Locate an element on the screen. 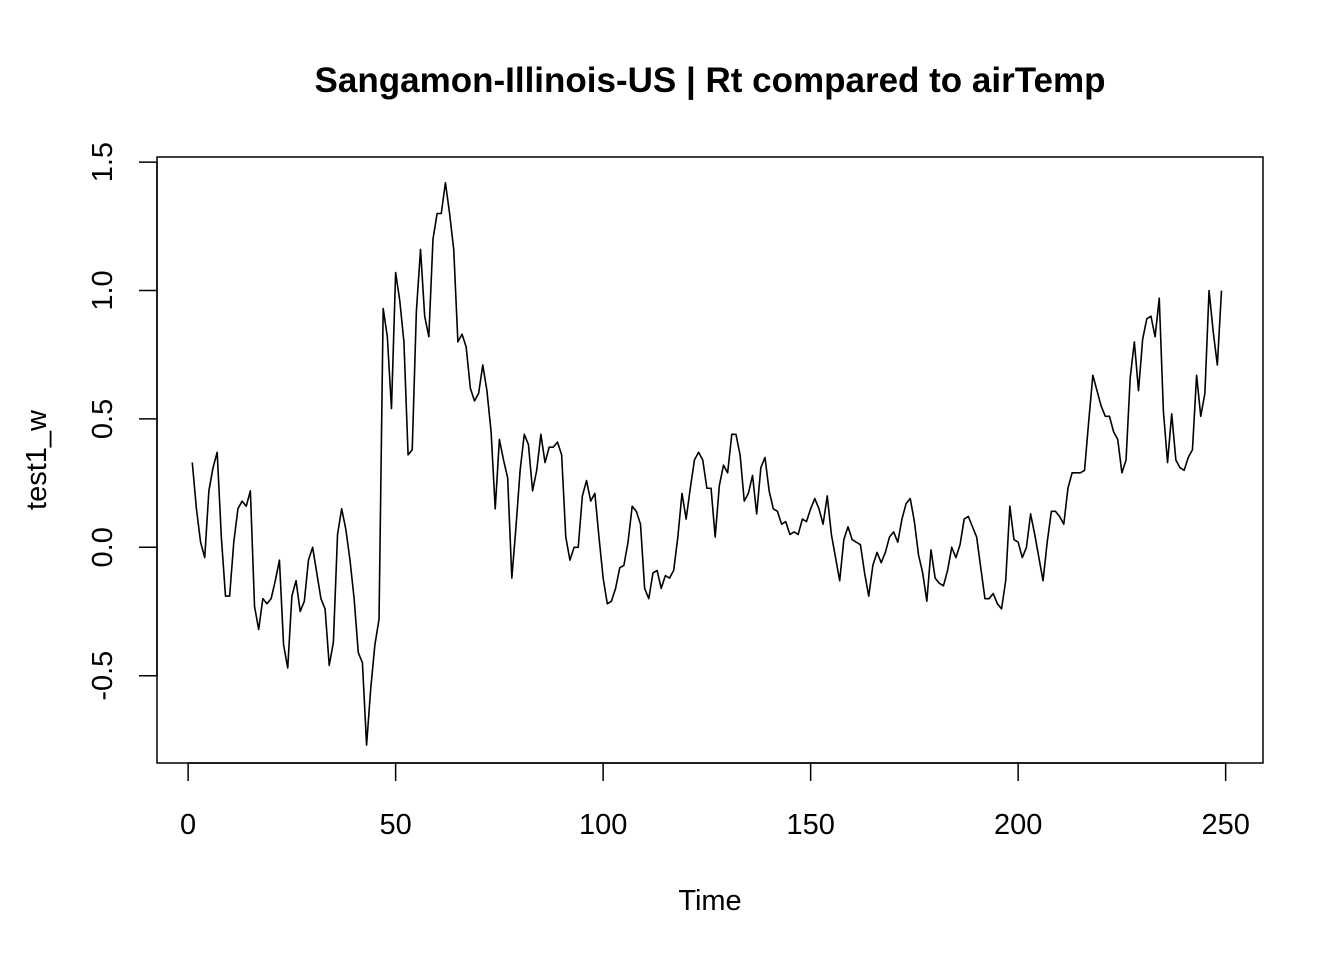 The image size is (1344, 960). y-tick-label: 0.0 is located at coordinates (103, 547).